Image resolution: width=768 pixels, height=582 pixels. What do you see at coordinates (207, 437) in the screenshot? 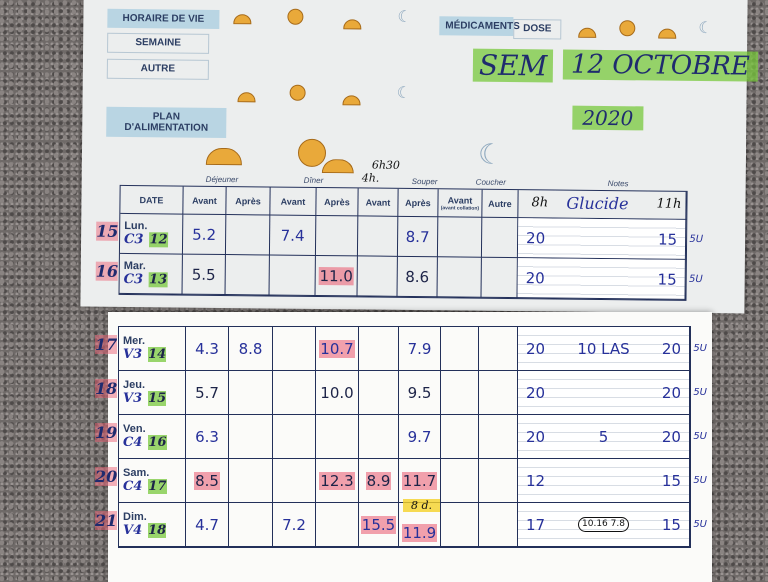
I see `glucose-reading: 6.3` at bounding box center [207, 437].